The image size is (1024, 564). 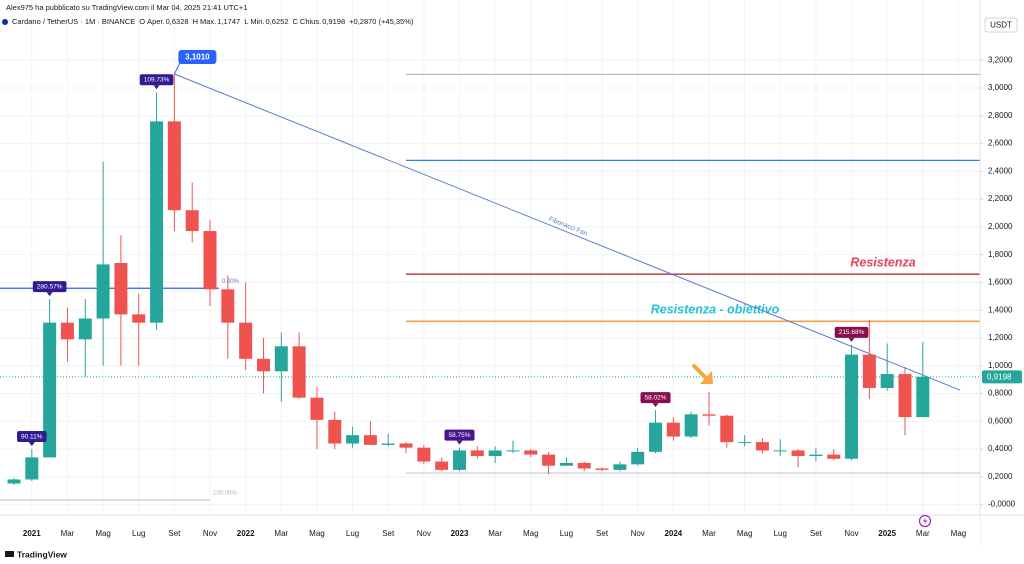 I want to click on last-price-label: 0,9198, so click(x=999, y=376).